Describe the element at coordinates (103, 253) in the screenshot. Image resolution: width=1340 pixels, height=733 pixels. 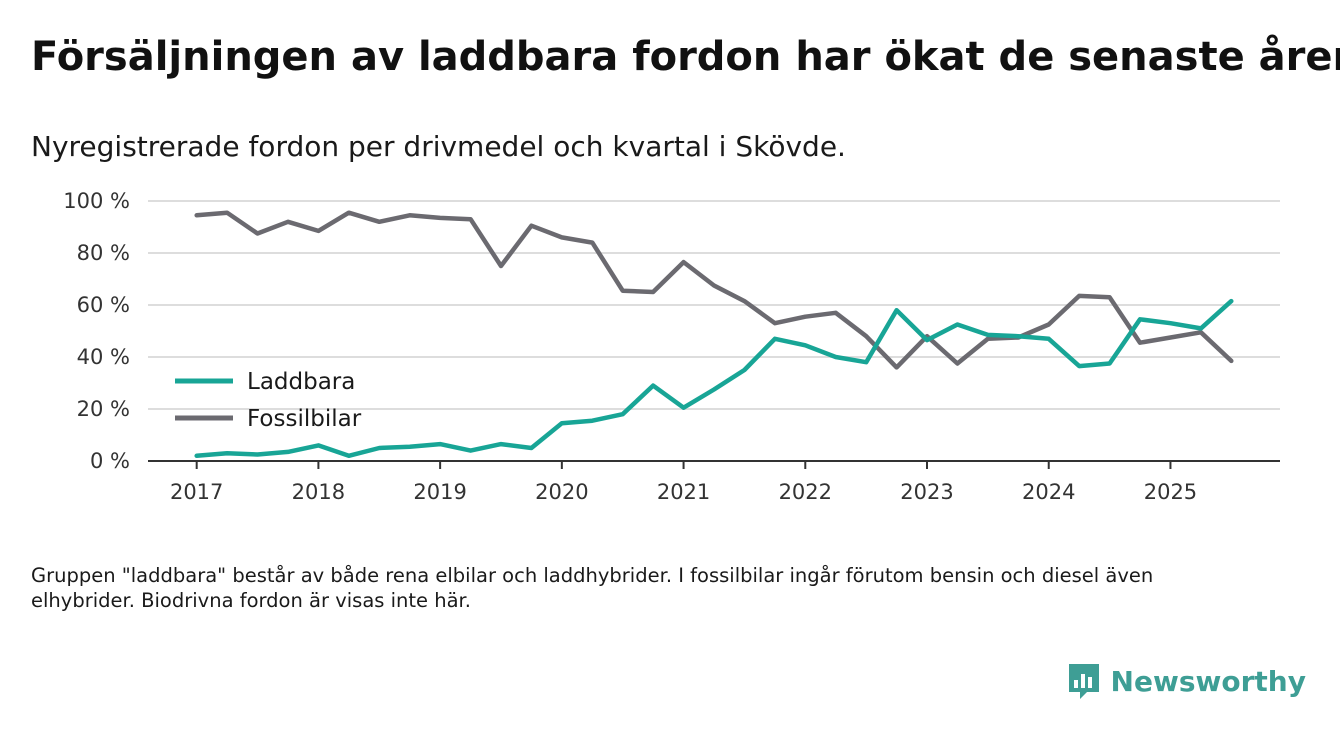
I see `y-tick-label: 80 %` at that location.